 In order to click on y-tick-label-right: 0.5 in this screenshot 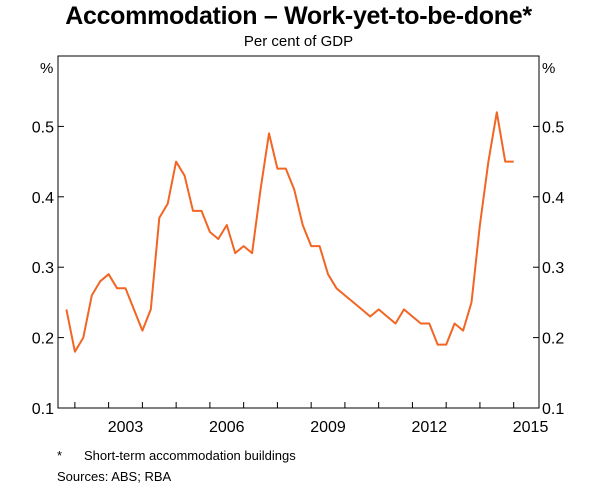, I will do `click(553, 127)`.